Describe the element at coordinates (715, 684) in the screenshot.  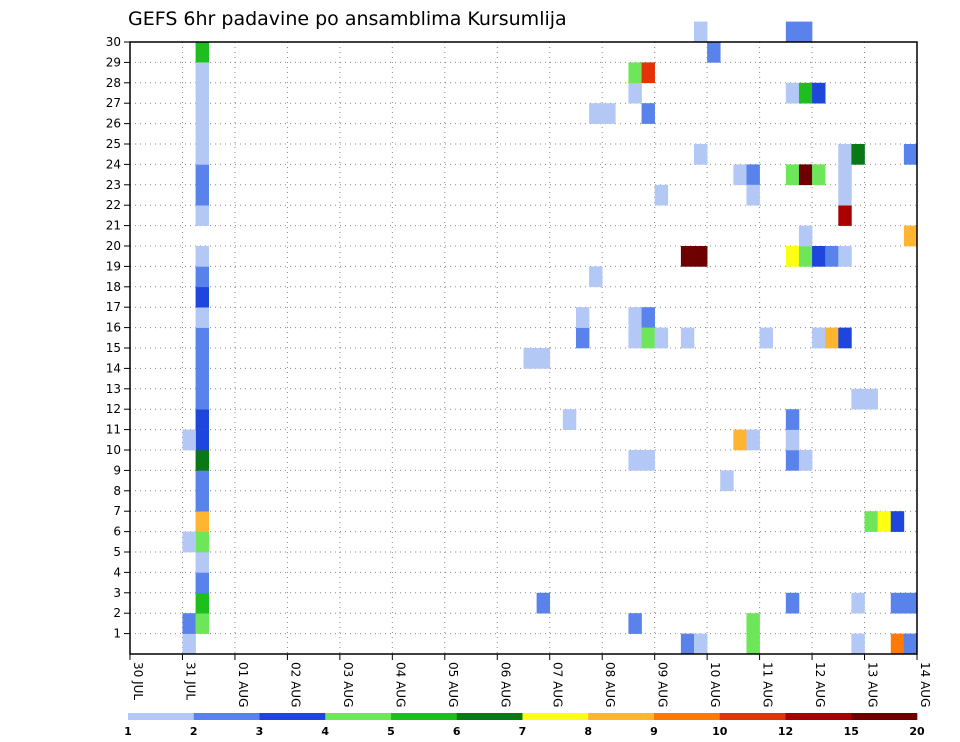
I see `x-tick-label: 10 AUG` at that location.